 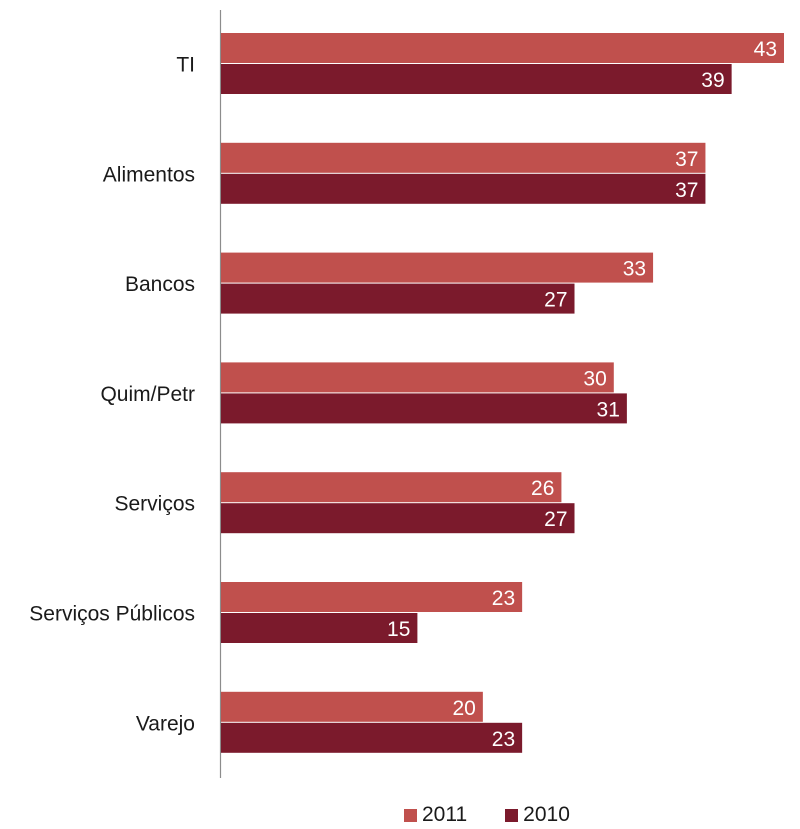 I want to click on legend-label-2010: 2010, so click(x=546, y=814).